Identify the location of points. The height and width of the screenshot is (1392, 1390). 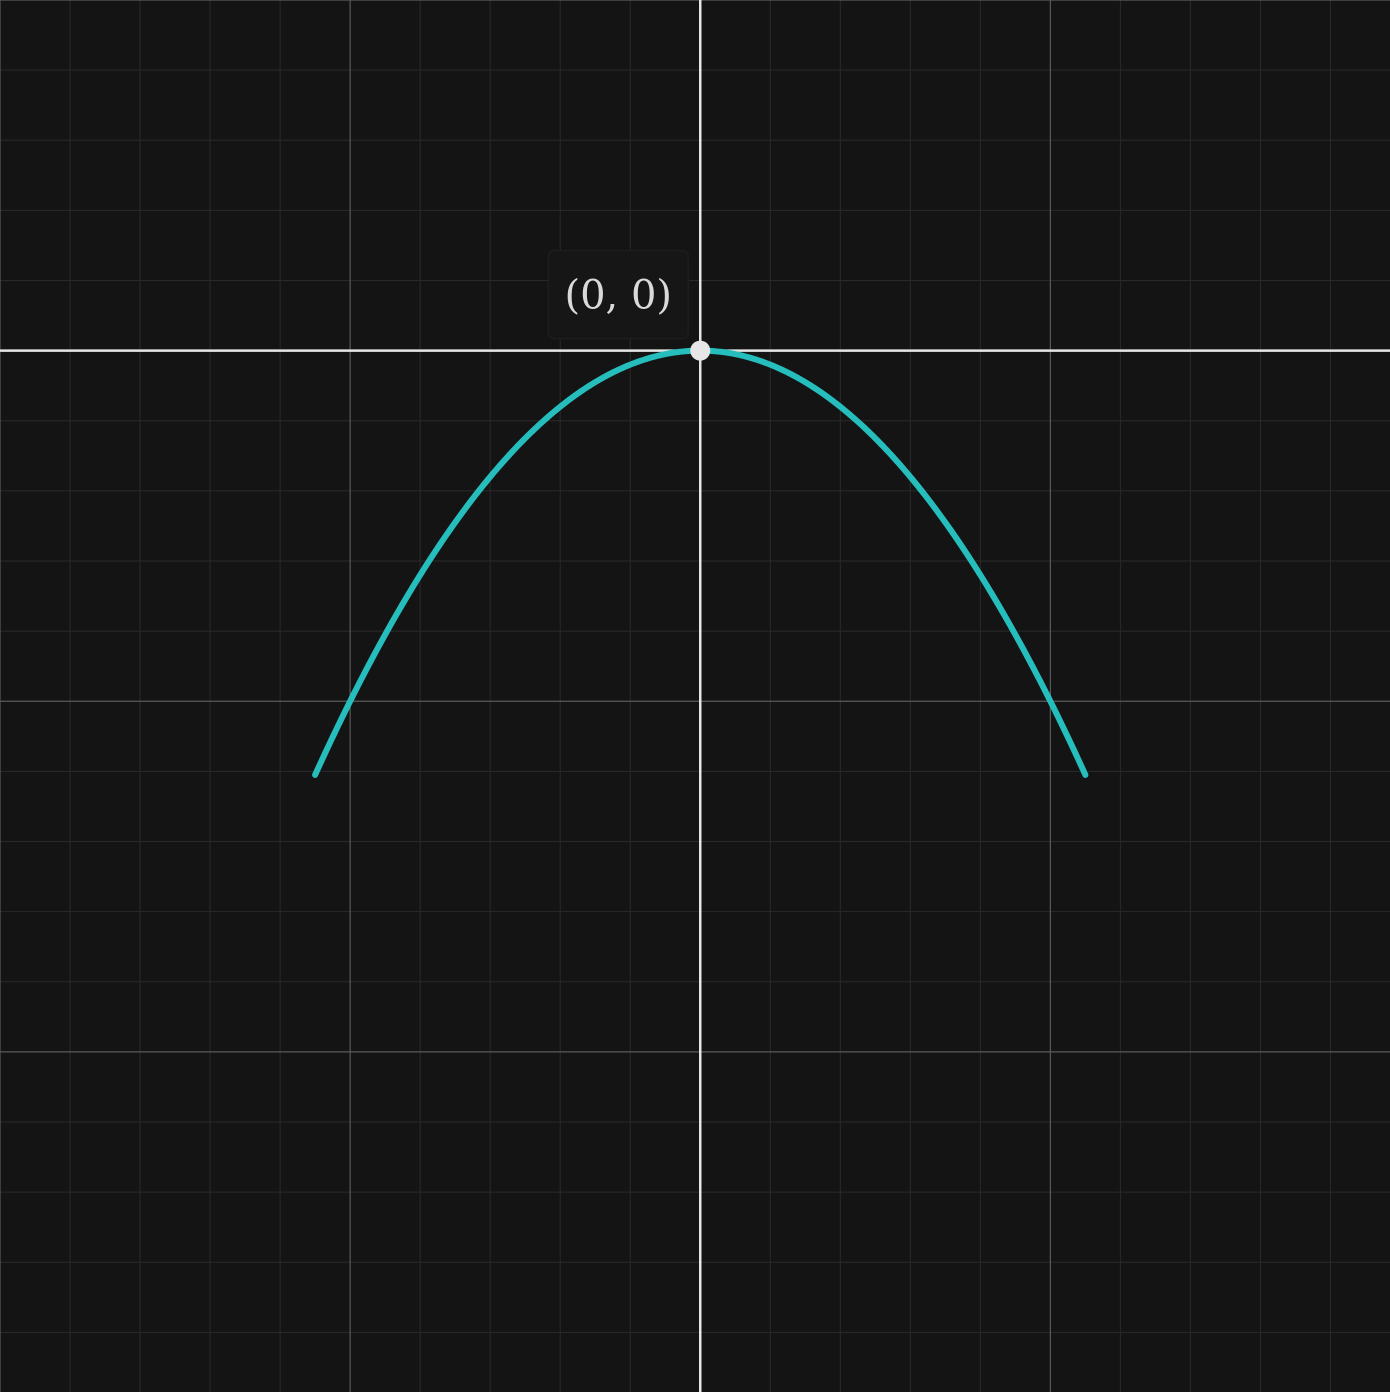
(700, 350).